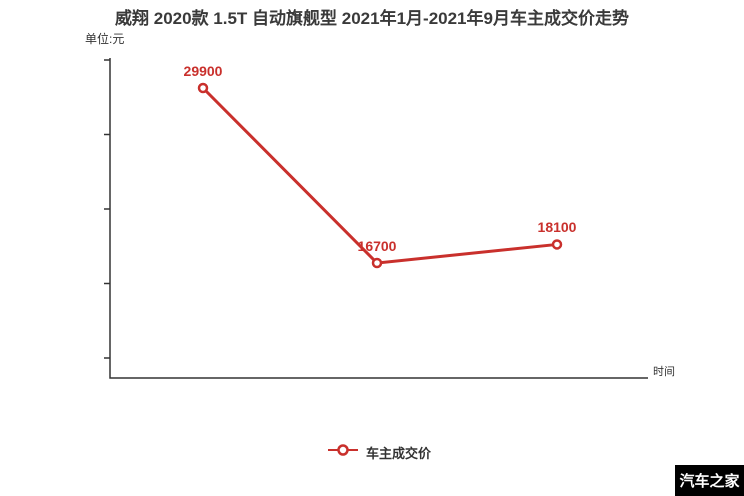 The height and width of the screenshot is (496, 744). What do you see at coordinates (377, 246) in the screenshot?
I see `data-point-label: 16700` at bounding box center [377, 246].